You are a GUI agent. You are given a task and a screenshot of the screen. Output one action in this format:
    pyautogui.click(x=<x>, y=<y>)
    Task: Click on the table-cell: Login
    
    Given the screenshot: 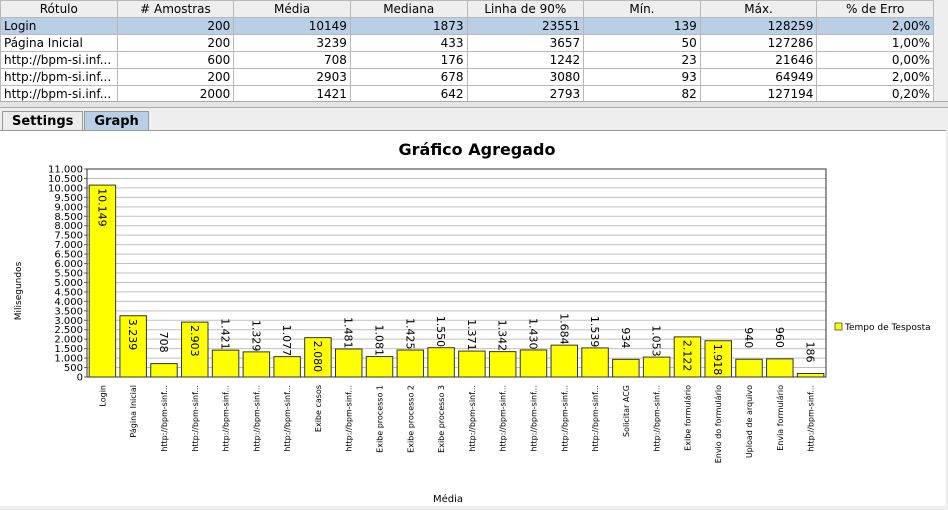 What is the action you would take?
    pyautogui.click(x=59, y=26)
    